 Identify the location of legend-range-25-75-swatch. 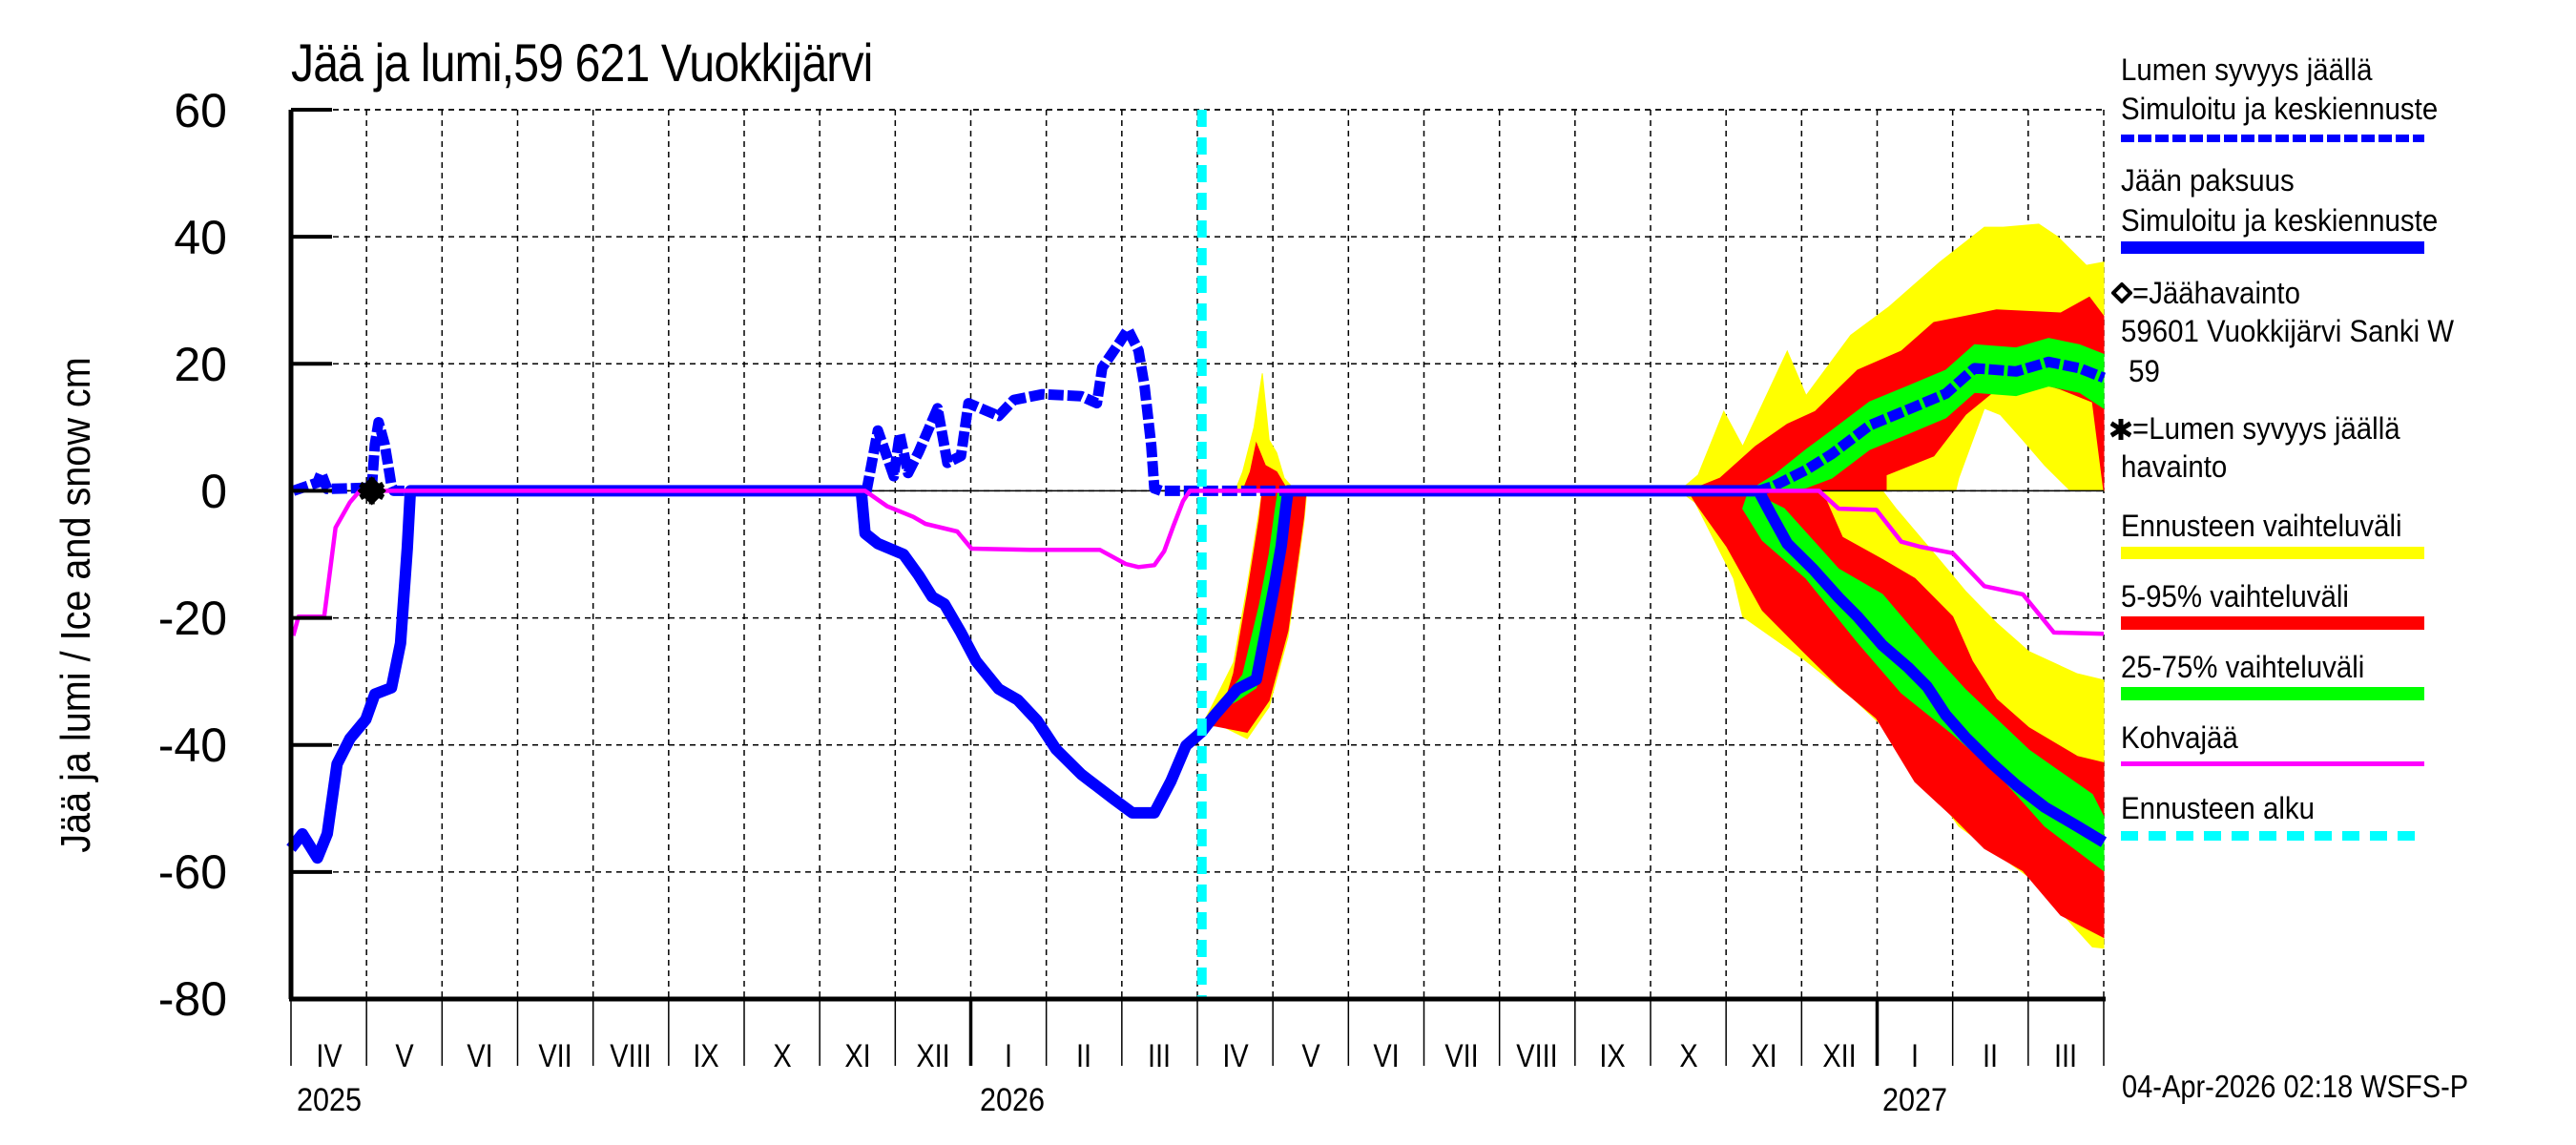
(2272, 693).